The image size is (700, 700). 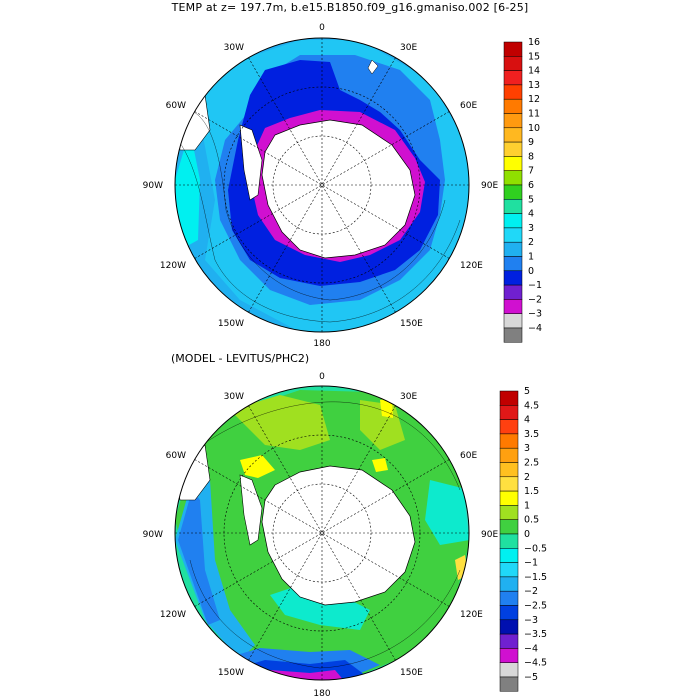 I want to click on panel-subtitle: (MODEL - LEVITUS/PHC2), so click(x=240, y=358).